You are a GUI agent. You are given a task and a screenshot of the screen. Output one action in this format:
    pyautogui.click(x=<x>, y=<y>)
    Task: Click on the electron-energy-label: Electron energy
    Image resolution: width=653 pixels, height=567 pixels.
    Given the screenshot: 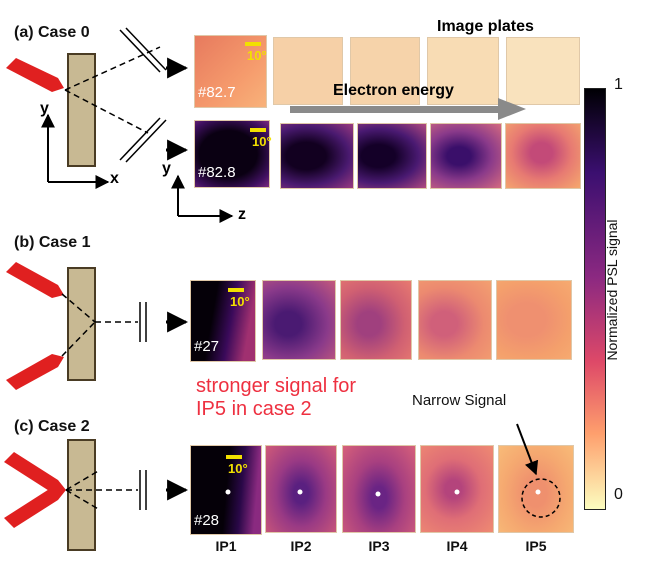 What is the action you would take?
    pyautogui.click(x=393, y=90)
    